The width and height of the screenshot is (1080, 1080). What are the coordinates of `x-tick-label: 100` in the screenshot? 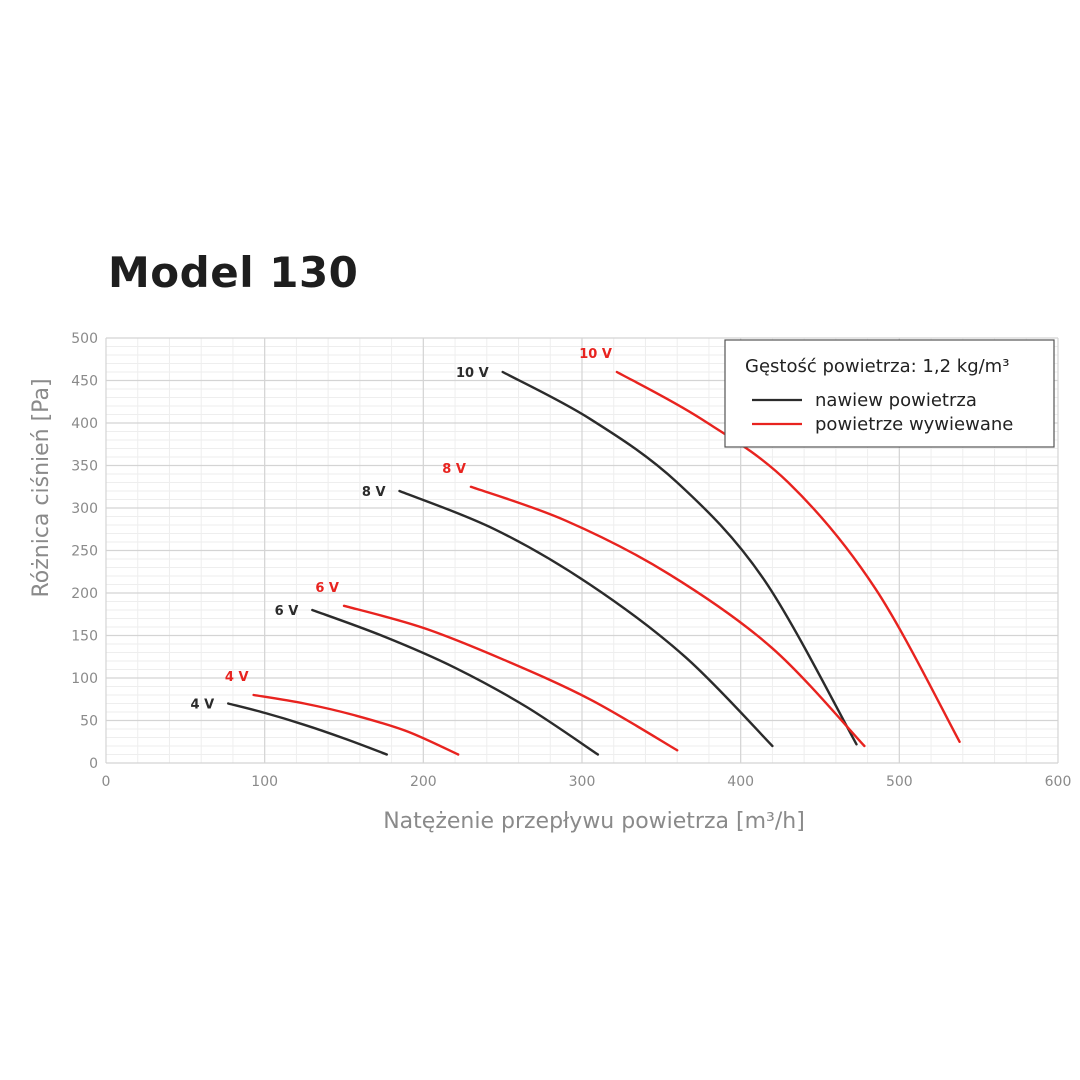 It's located at (264, 782).